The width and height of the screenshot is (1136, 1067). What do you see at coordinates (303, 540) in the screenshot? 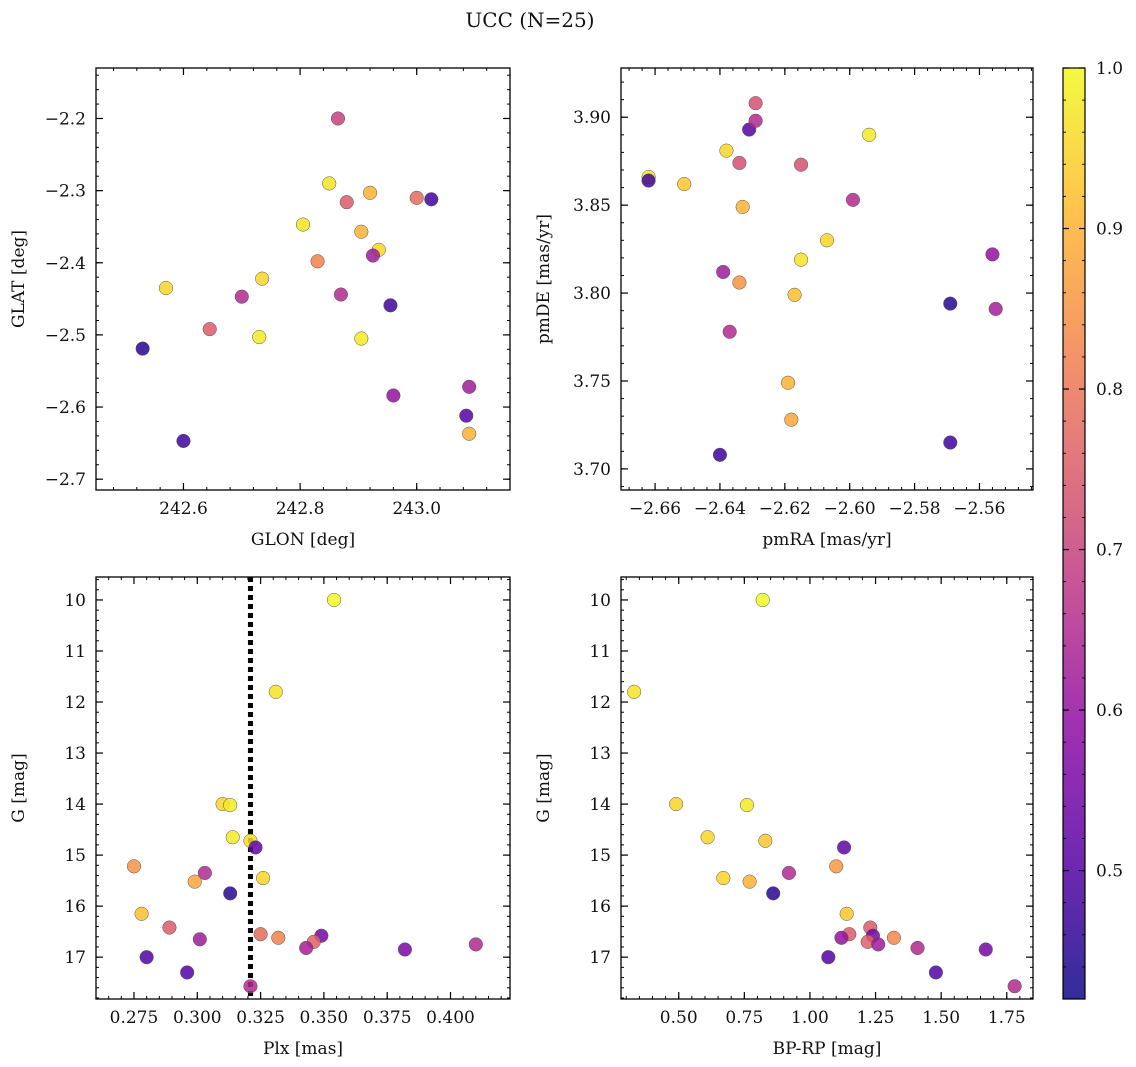
I see `x-axis-label: GLON [deg]` at bounding box center [303, 540].